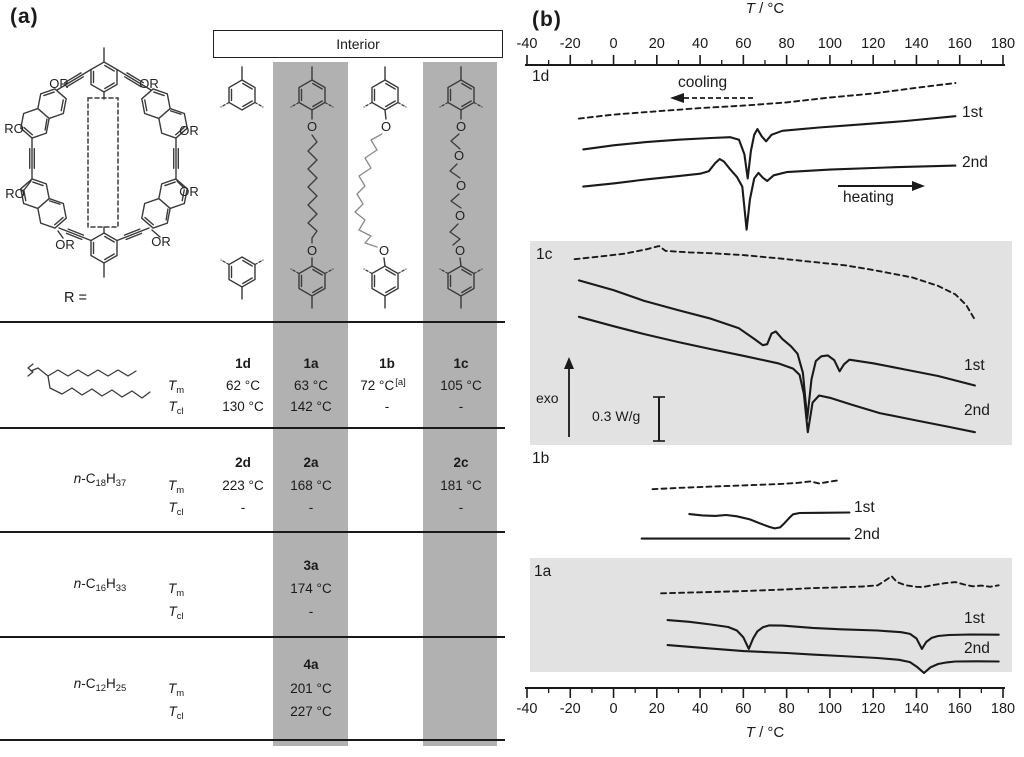  What do you see at coordinates (387, 363) in the screenshot?
I see `compound-id: 1b` at bounding box center [387, 363].